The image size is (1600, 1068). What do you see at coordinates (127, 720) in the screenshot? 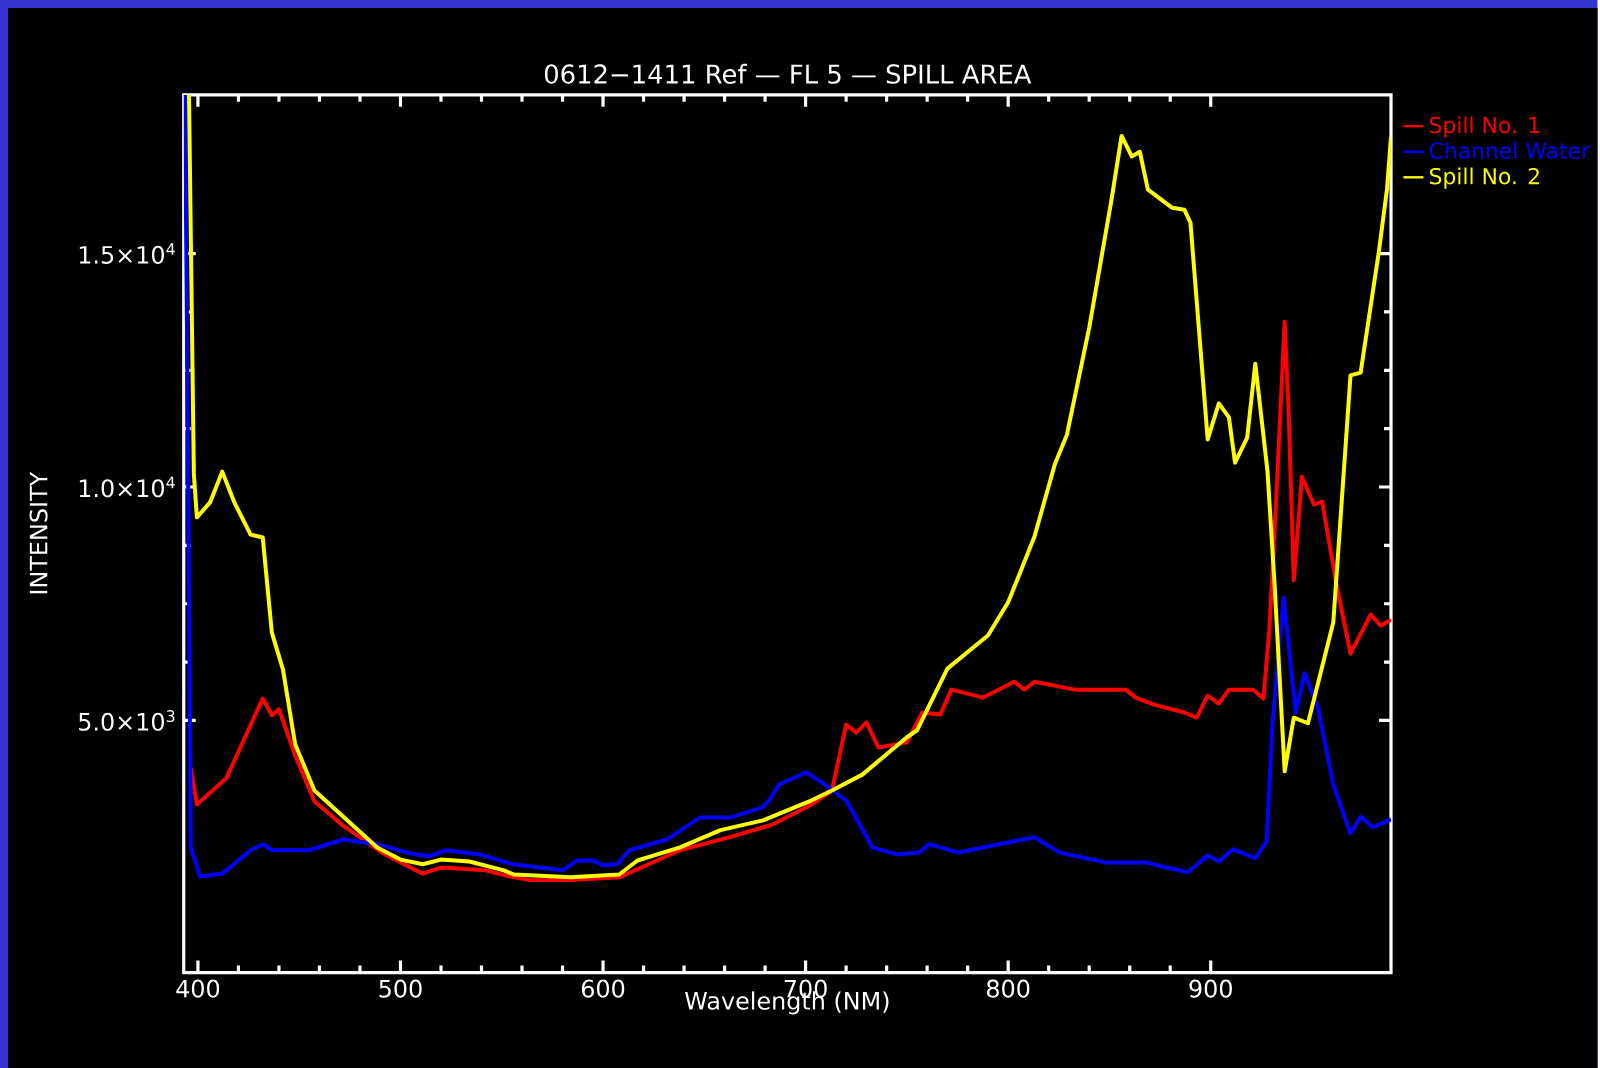
I see `y-tick-label: 5.0×10$^{3}$` at bounding box center [127, 720].